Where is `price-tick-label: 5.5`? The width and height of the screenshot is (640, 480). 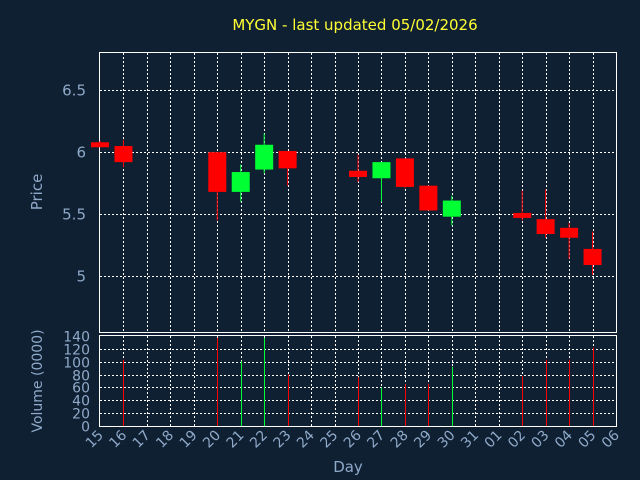
price-tick-label: 5.5 is located at coordinates (74, 215).